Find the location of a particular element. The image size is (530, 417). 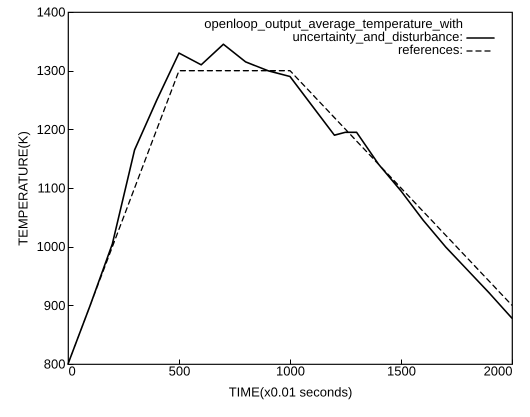

y-tick-label: 1000 is located at coordinates (51, 246).